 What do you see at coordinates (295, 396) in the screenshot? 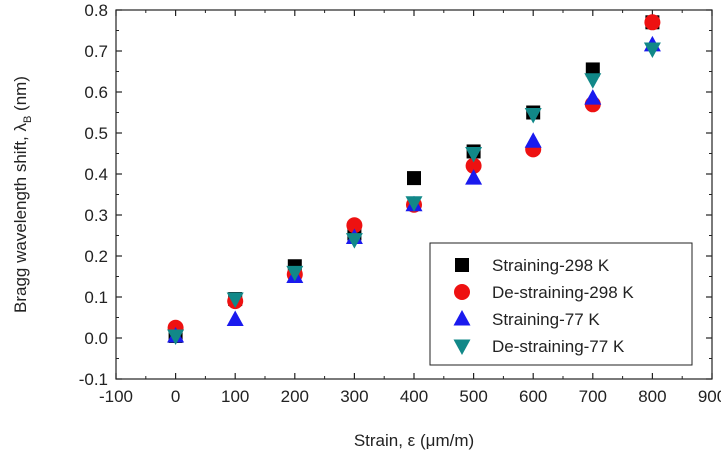
I see `x-tick-label: 200` at bounding box center [295, 396].